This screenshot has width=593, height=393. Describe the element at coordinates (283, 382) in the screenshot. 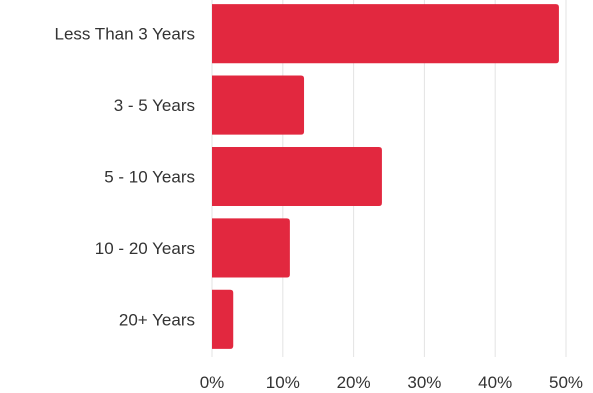

I see `x-tick-label: 10%` at that location.